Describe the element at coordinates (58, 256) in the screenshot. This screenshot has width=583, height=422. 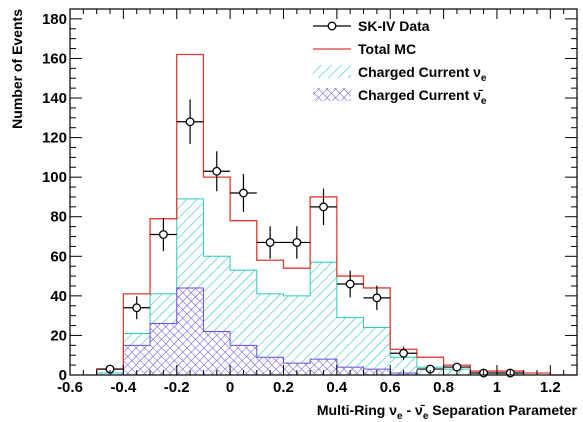
I see `y-tick-label: 60` at that location.